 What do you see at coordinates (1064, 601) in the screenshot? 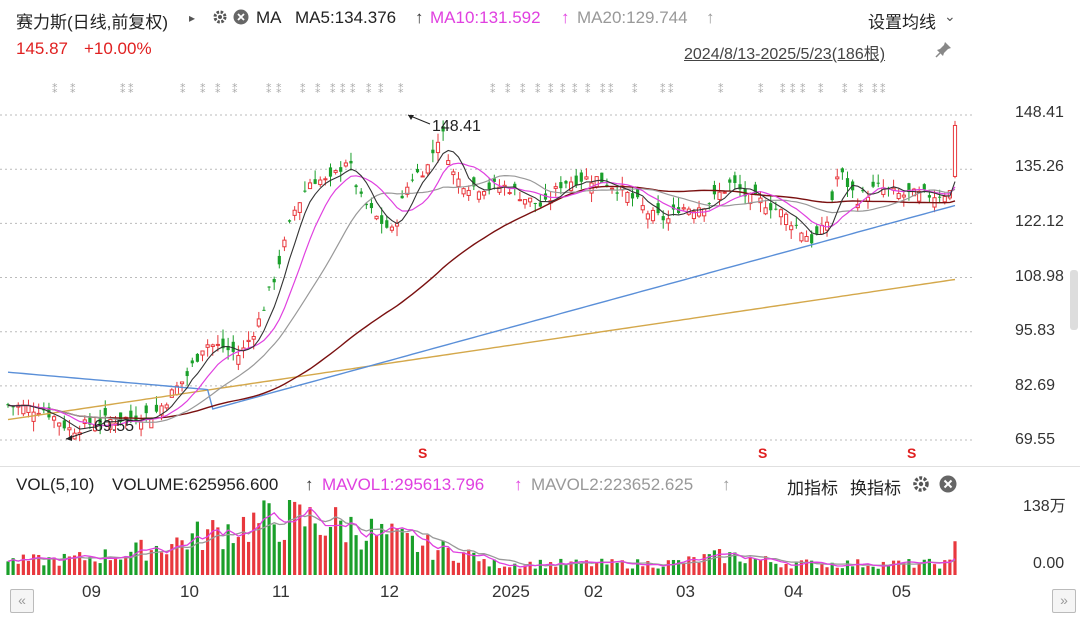
I see `scroll-right-button: »` at bounding box center [1064, 601].